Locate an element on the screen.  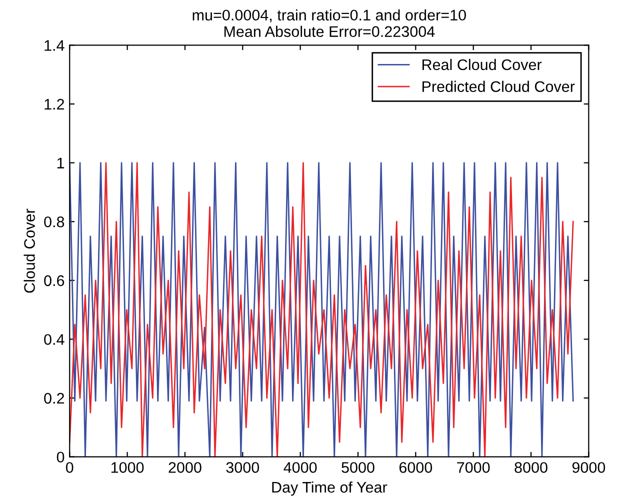
chart-title: mu=0.0004, train ratio=0.1 and order=10 Mean Absolute Error=0.223004 is located at coordinates (329, 23).